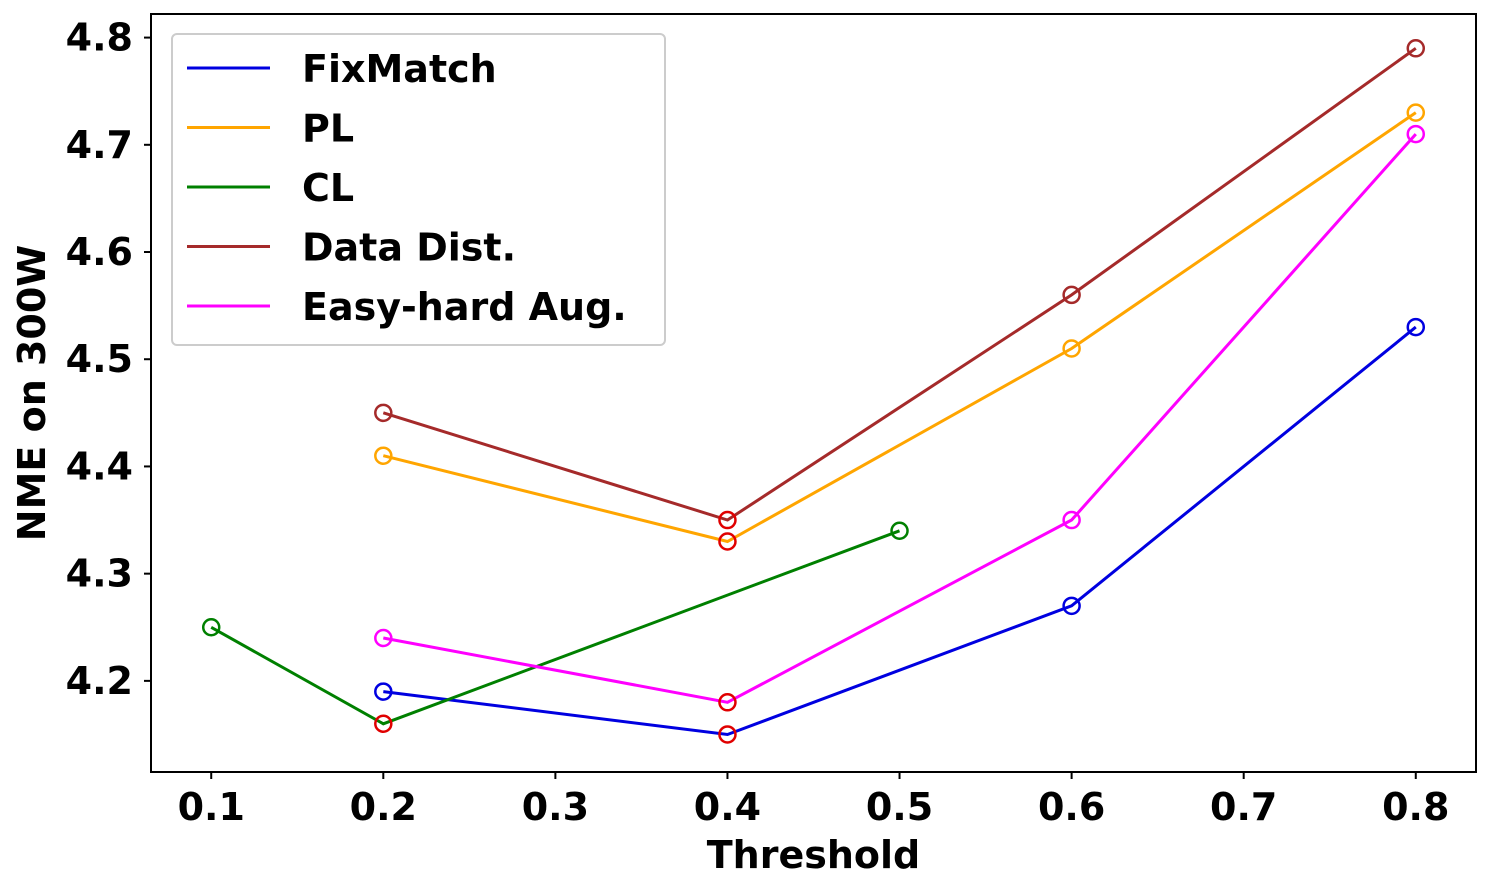 Image resolution: width=1493 pixels, height=883 pixels. What do you see at coordinates (99, 145) in the screenshot?
I see `y-tick-label: 4.7` at bounding box center [99, 145].